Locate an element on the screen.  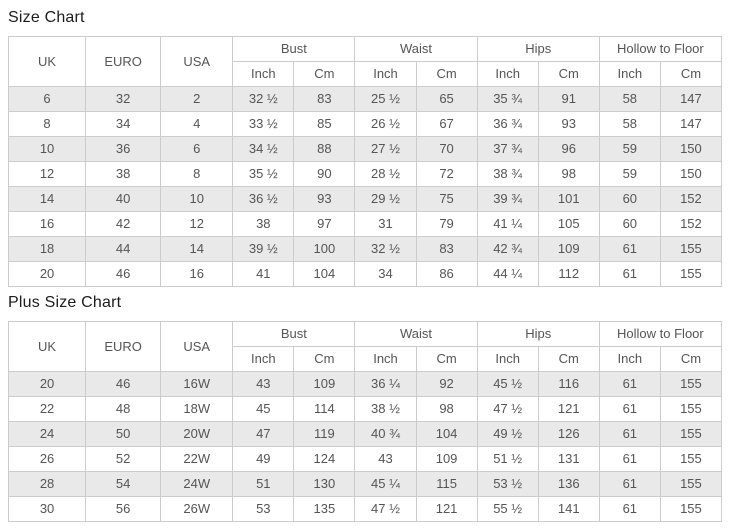
table-cell: 52 is located at coordinates (123, 459).